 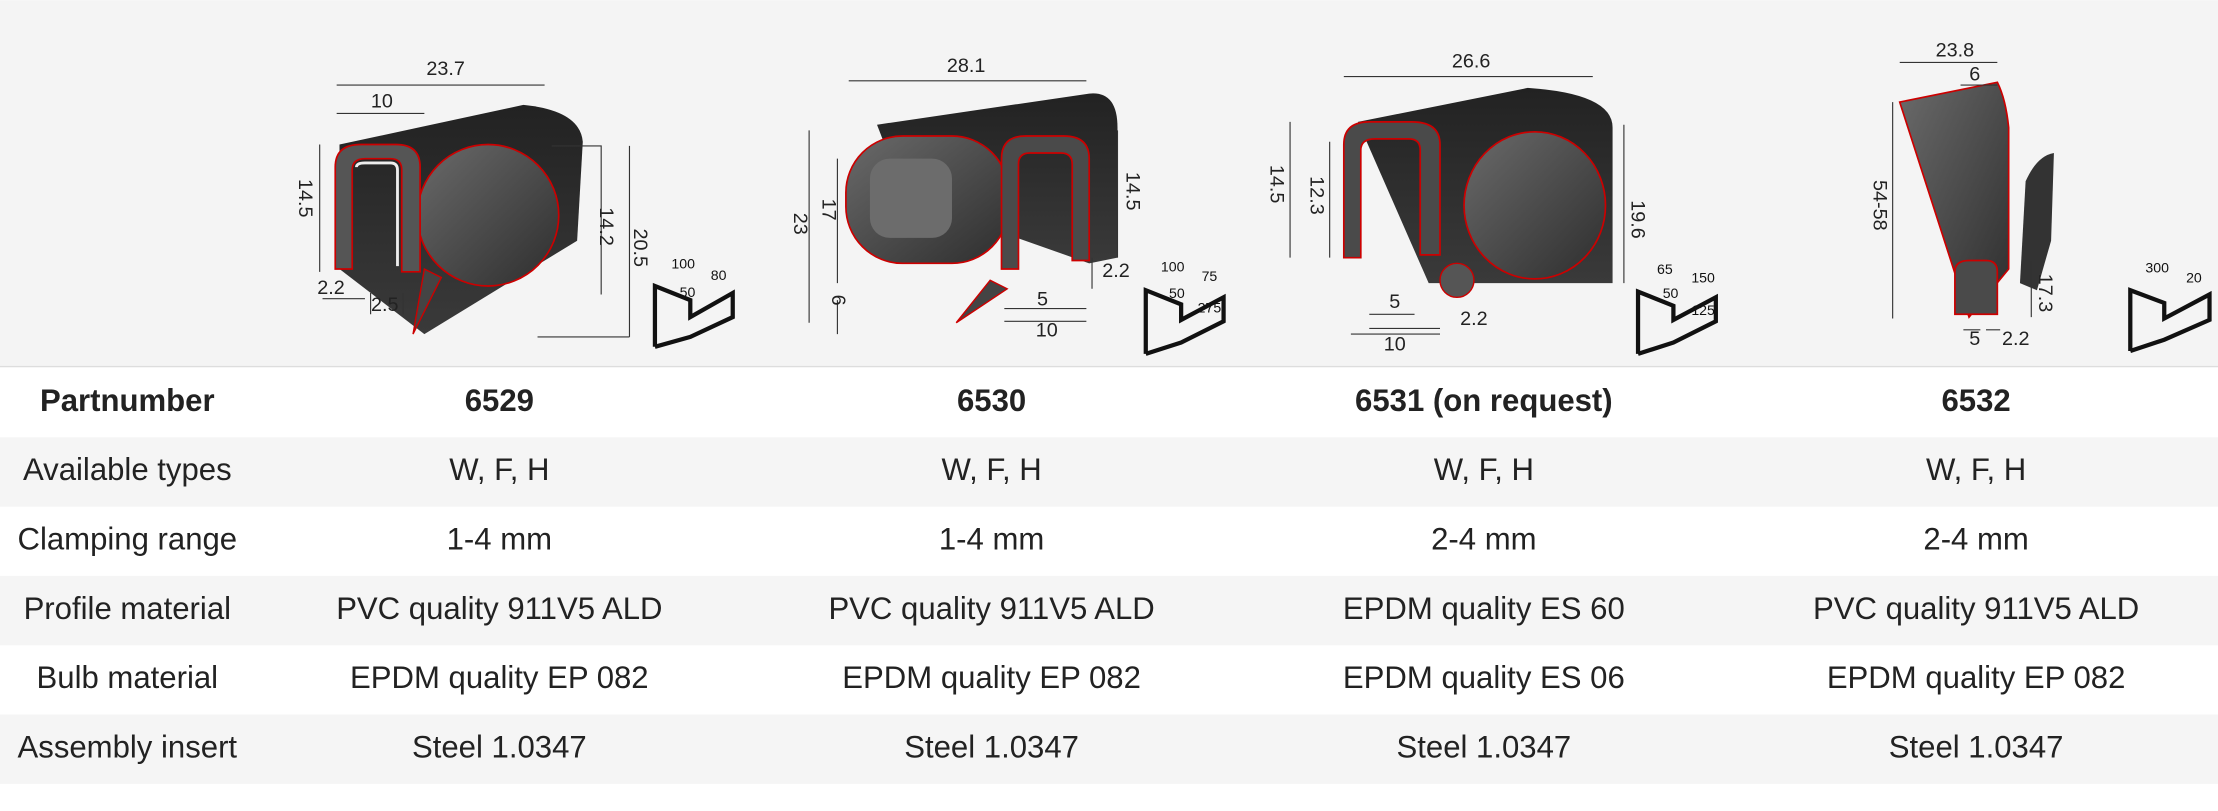 What do you see at coordinates (1484, 677) in the screenshot?
I see `table-cell: EPDM quality ES 06` at bounding box center [1484, 677].